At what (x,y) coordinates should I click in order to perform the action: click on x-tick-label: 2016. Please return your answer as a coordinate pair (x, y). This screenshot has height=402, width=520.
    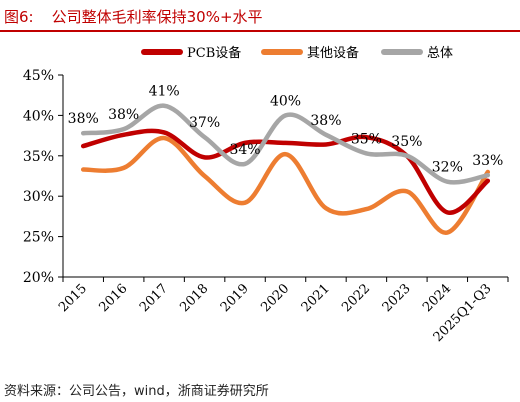
    Looking at the image, I should click on (114, 298).